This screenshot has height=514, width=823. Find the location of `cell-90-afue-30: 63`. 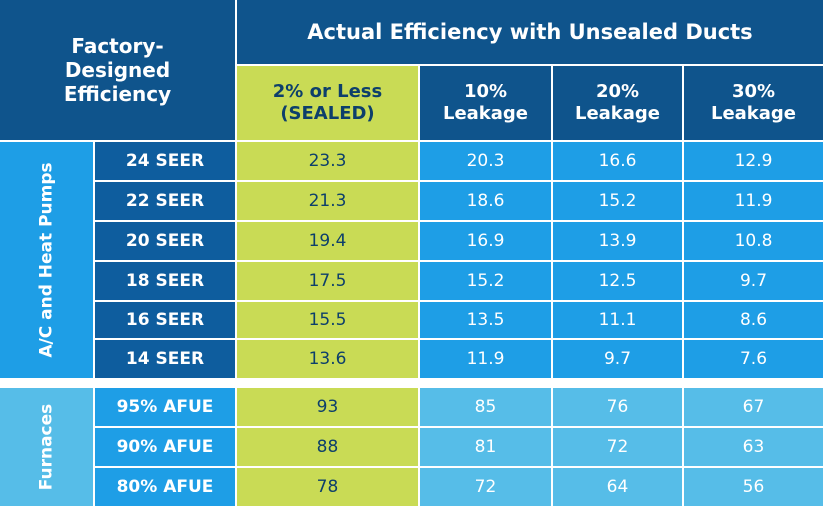

cell-90-afue-30: 63 is located at coordinates (753, 447).